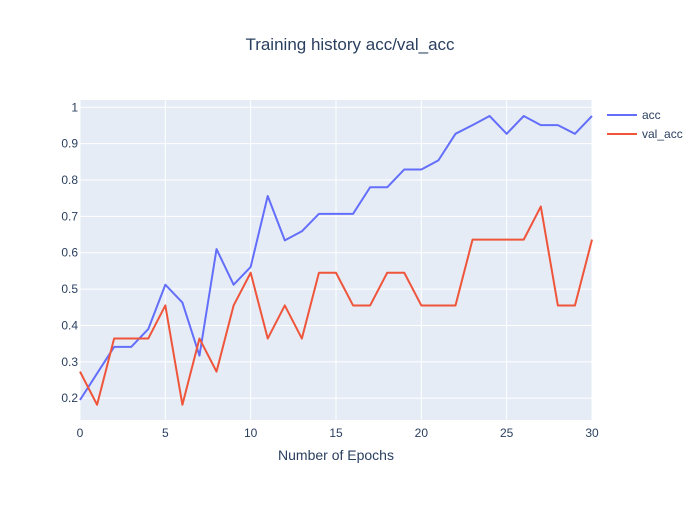  I want to click on legend-item-val_acc: val_acc, so click(645, 134).